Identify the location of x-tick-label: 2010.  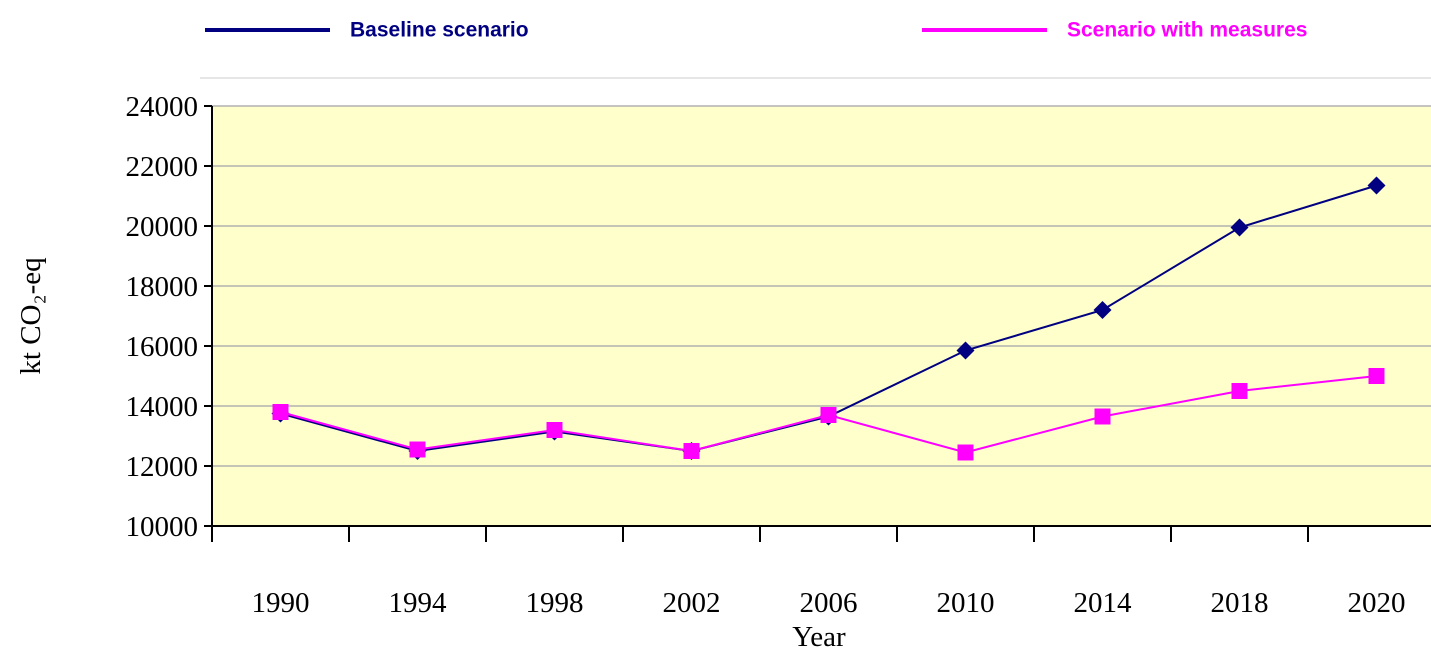
(966, 603).